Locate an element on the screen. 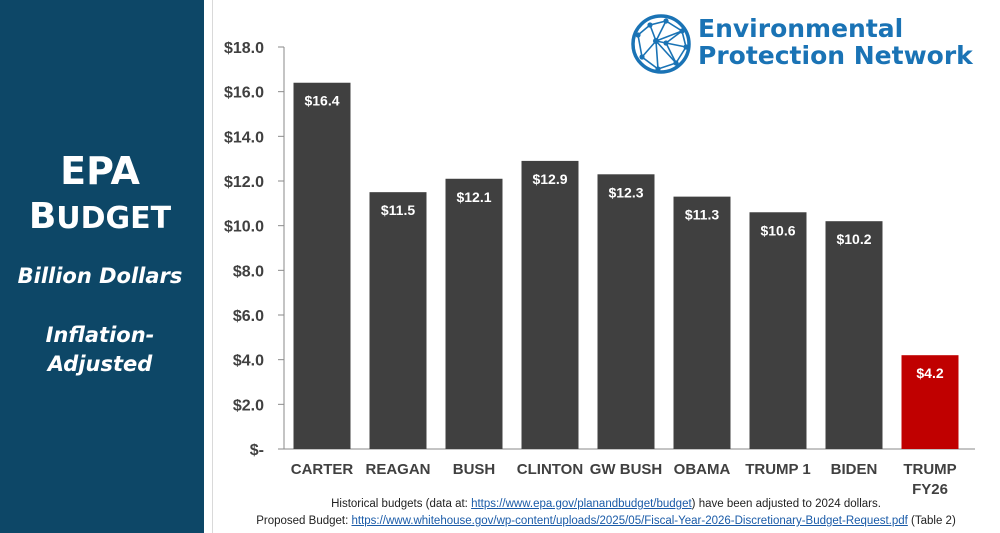 The height and width of the screenshot is (533, 1000). data-label: $10.2 is located at coordinates (853, 239).